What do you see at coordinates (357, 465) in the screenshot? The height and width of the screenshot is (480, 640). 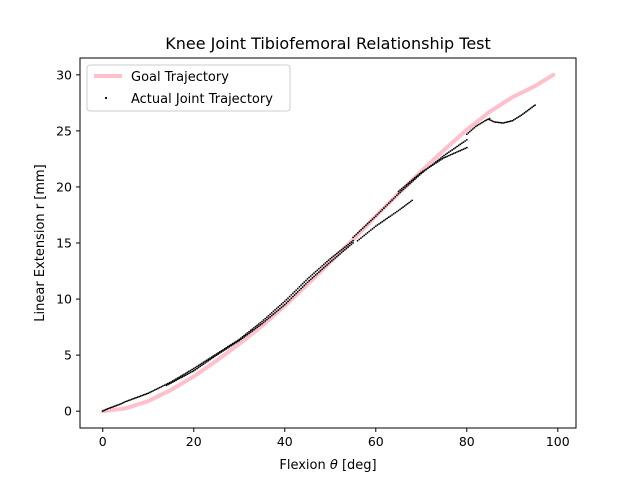 I see `x-axis-label-unit: [deg]` at bounding box center [357, 465].